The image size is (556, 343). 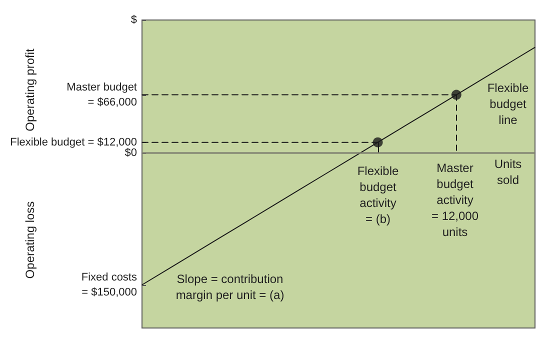 I want to click on y-tick-label: $, so click(x=133, y=20).